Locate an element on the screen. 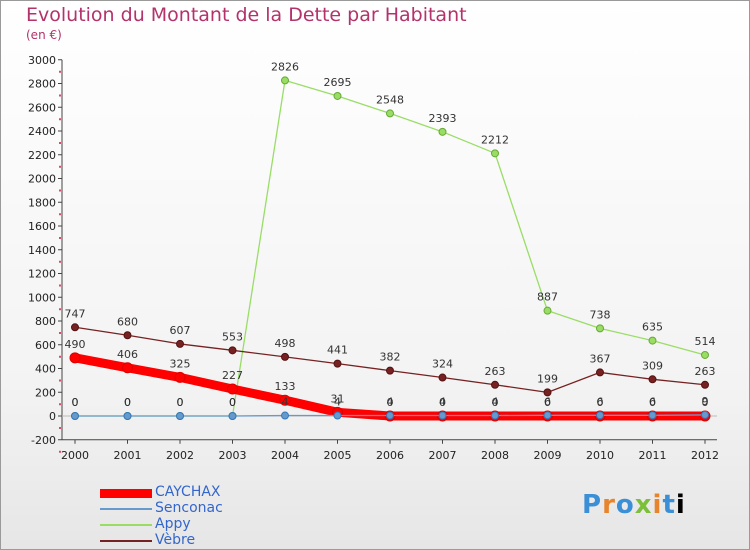  data-label: 747 is located at coordinates (75, 313).